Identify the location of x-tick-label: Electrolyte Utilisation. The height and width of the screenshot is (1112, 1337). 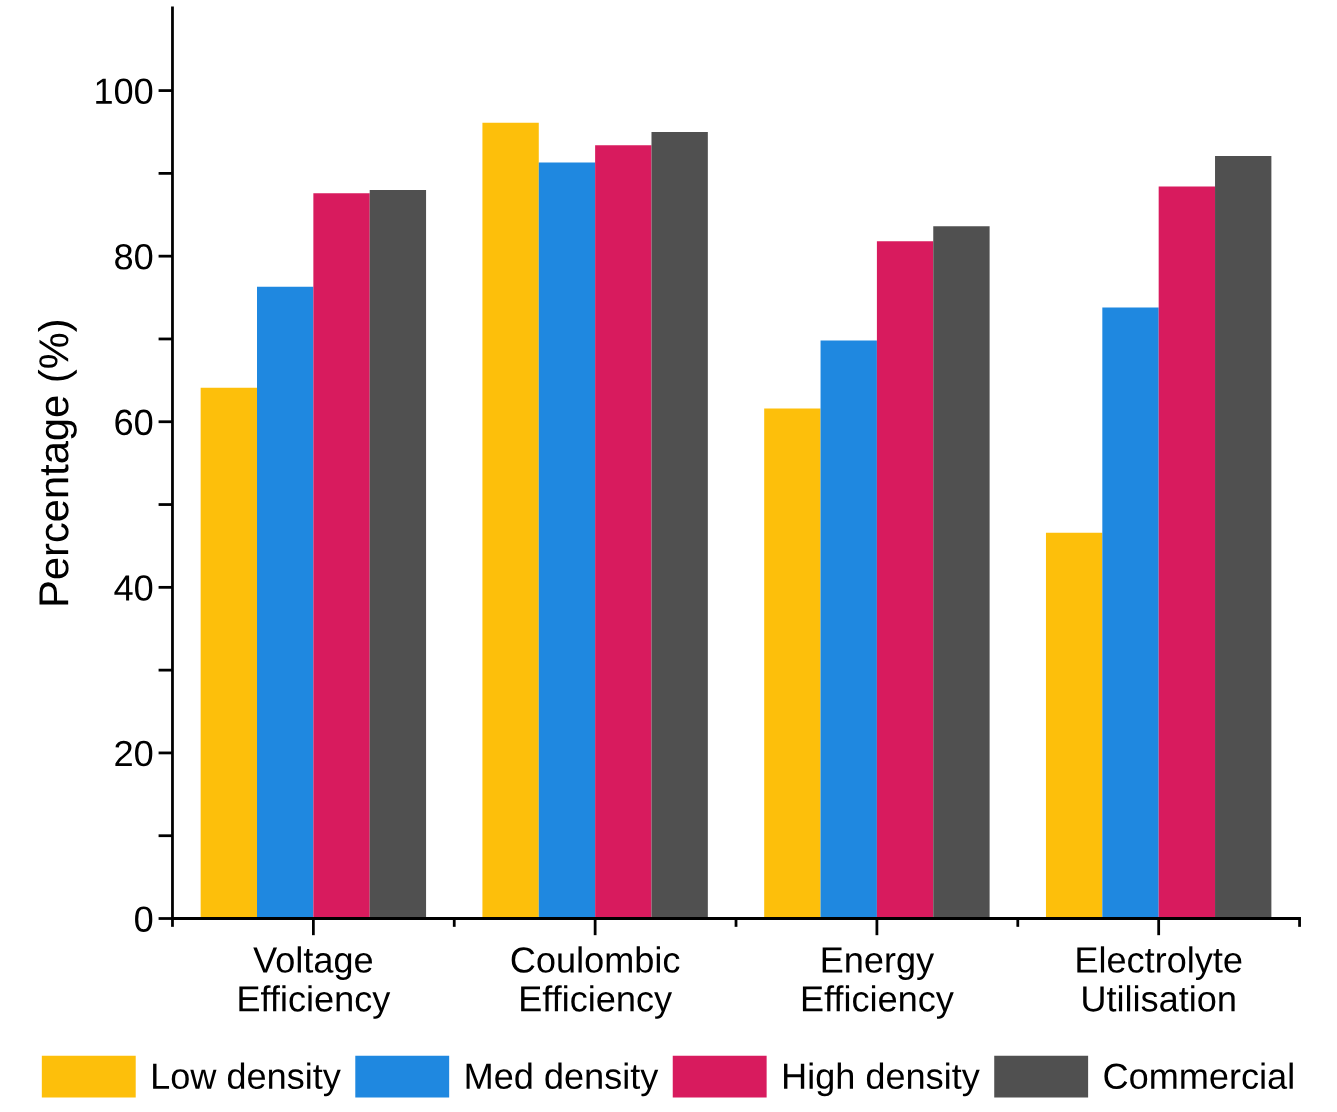
(1159, 979).